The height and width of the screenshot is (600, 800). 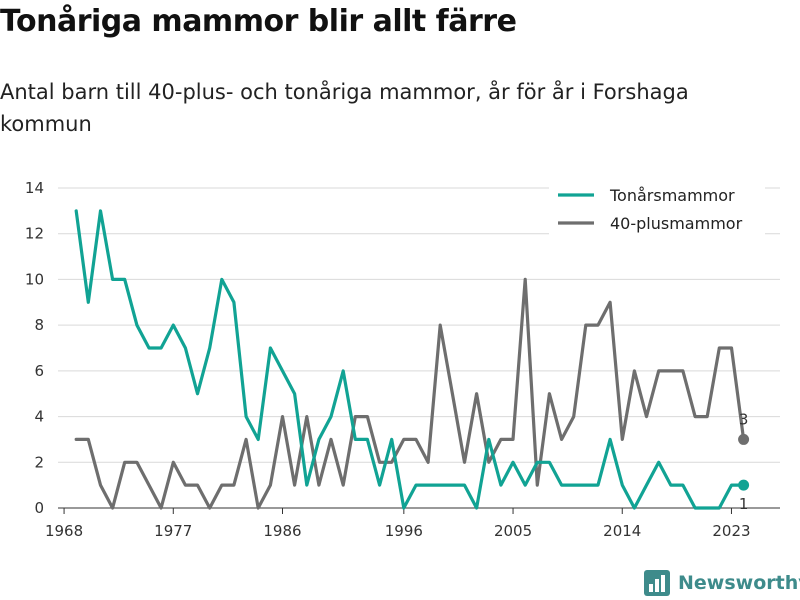 I want to click on bar-chart-logo-icon, so click(x=657, y=583).